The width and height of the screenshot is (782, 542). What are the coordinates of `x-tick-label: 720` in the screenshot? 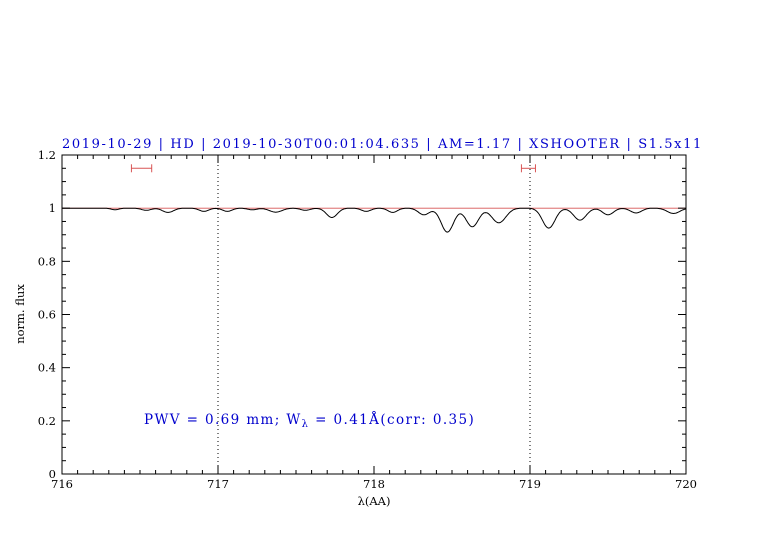 It's located at (686, 484).